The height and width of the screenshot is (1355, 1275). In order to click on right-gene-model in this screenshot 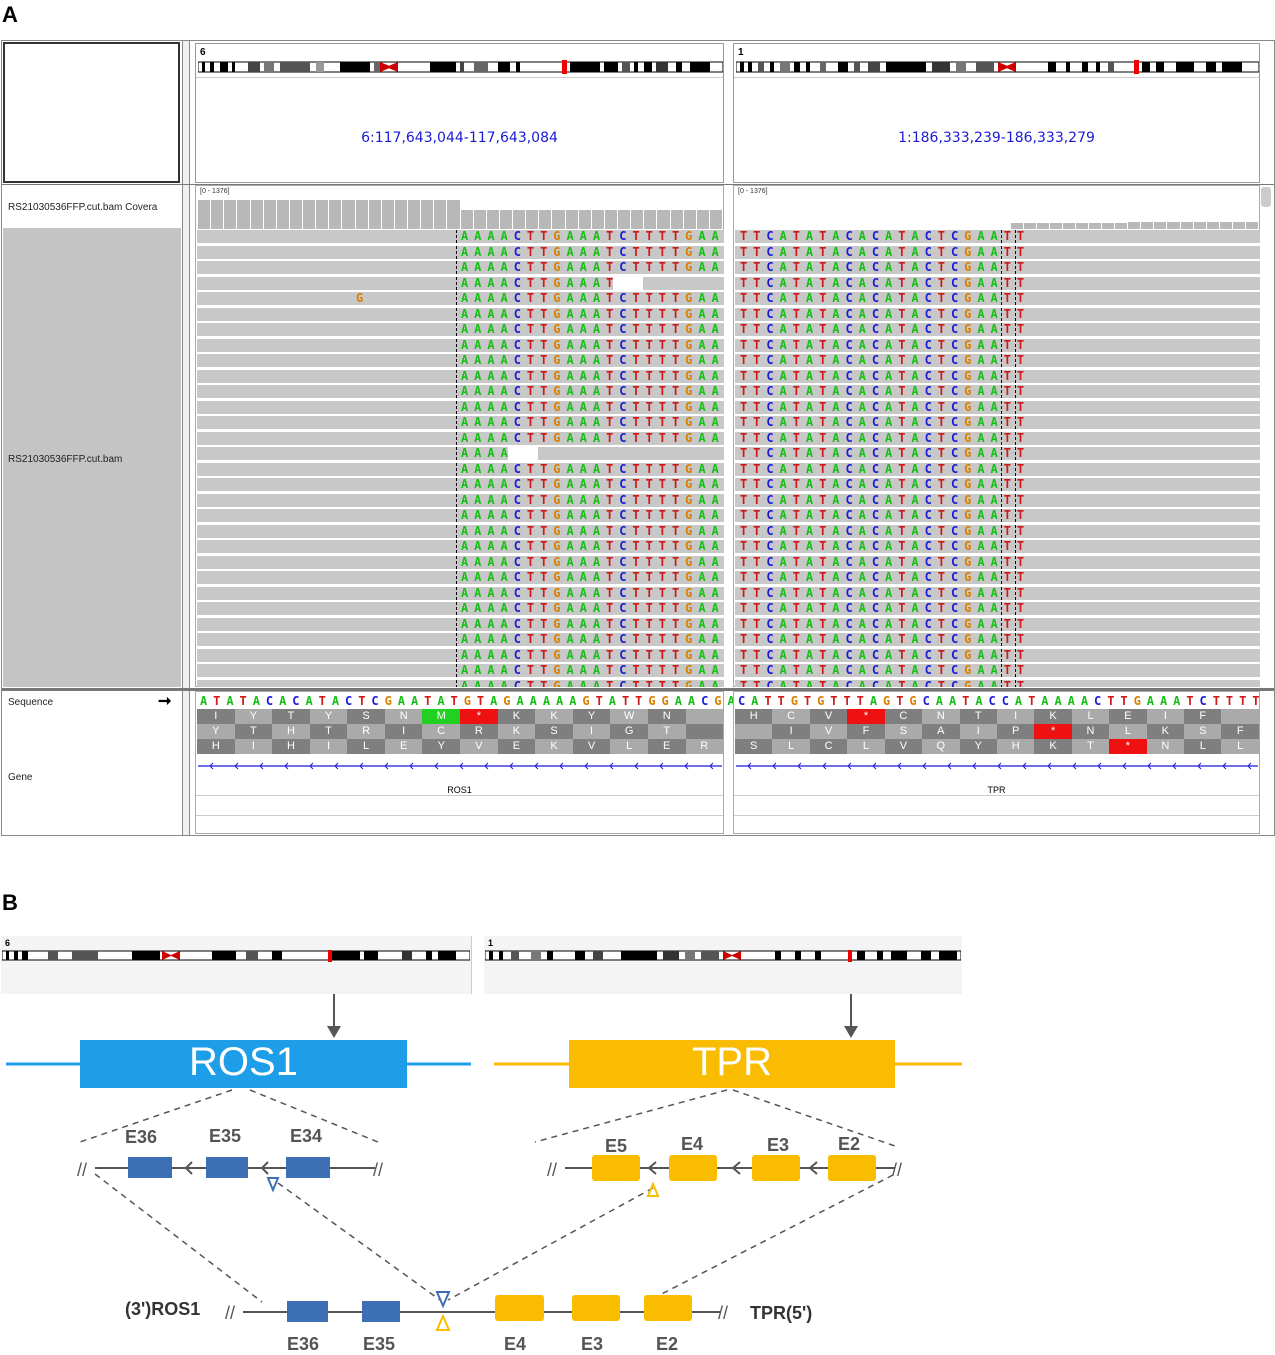, I will do `click(997, 766)`.